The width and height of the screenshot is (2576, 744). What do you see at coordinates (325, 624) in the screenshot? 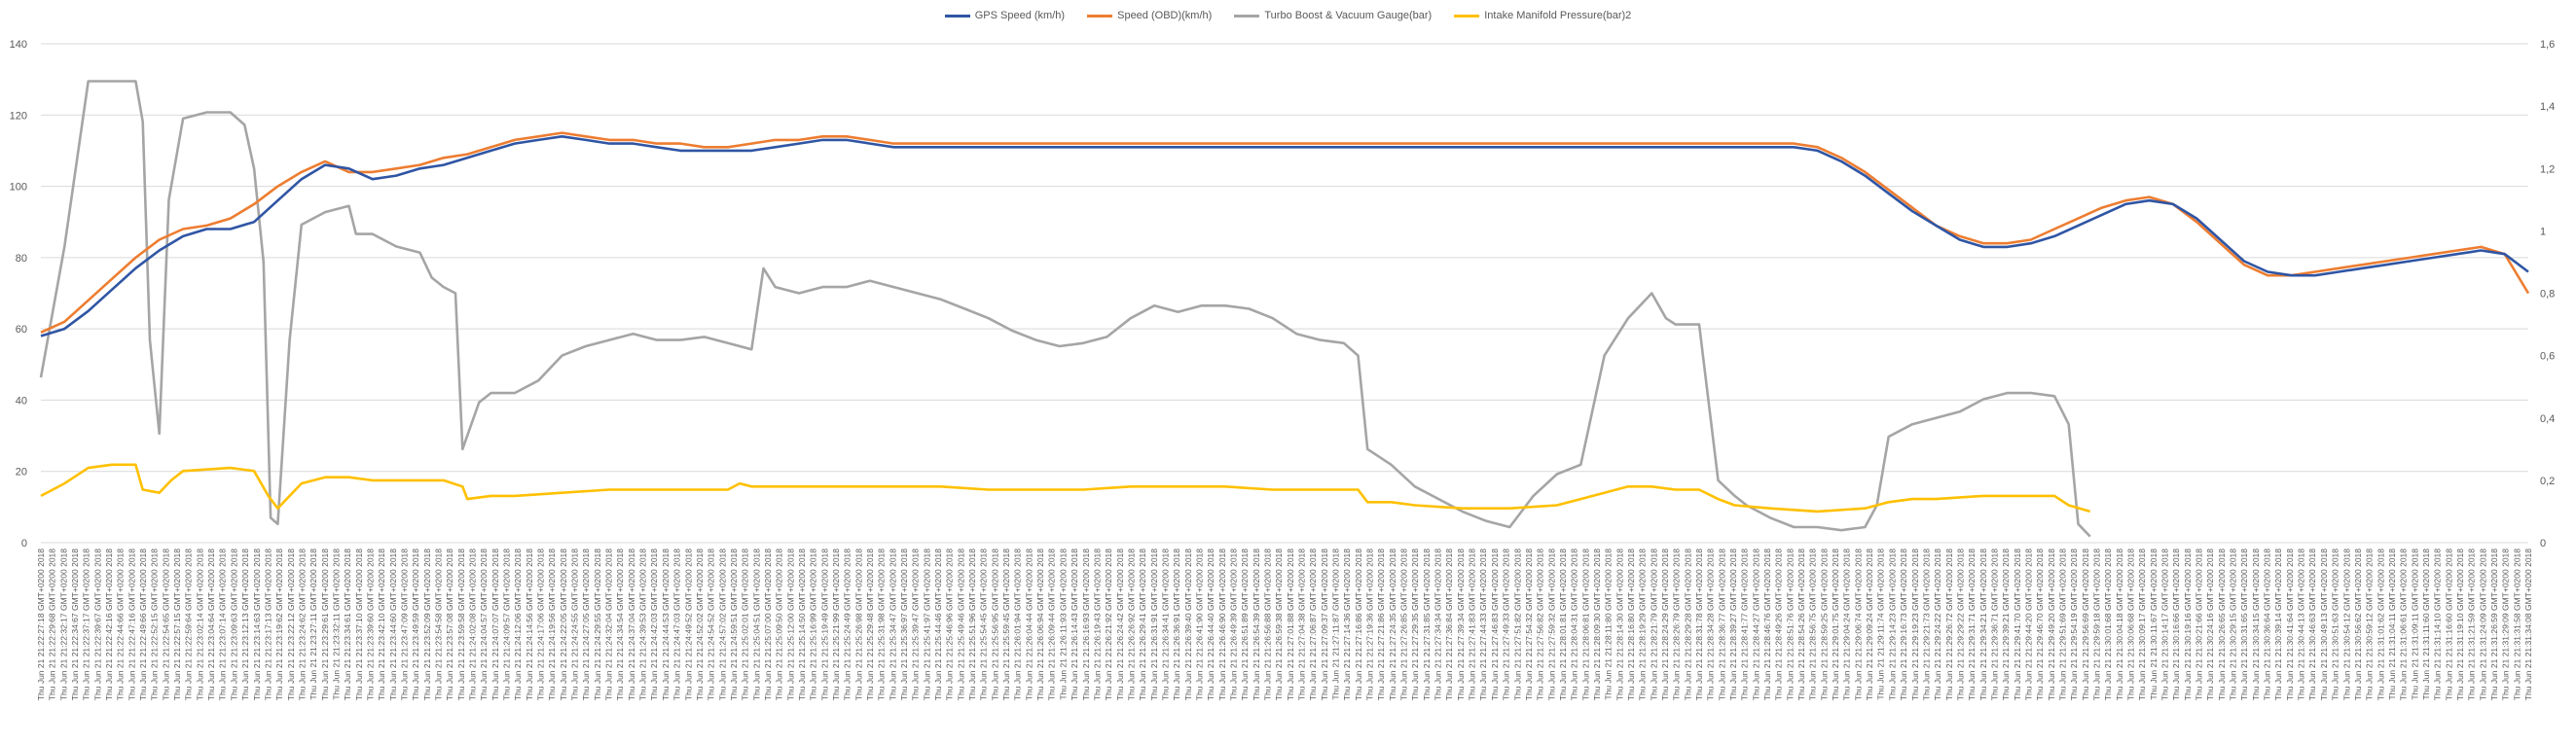
I see `x-tick-label: Thu Jun 21 21:23:29:61 GMT+0200 2018` at bounding box center [325, 624].